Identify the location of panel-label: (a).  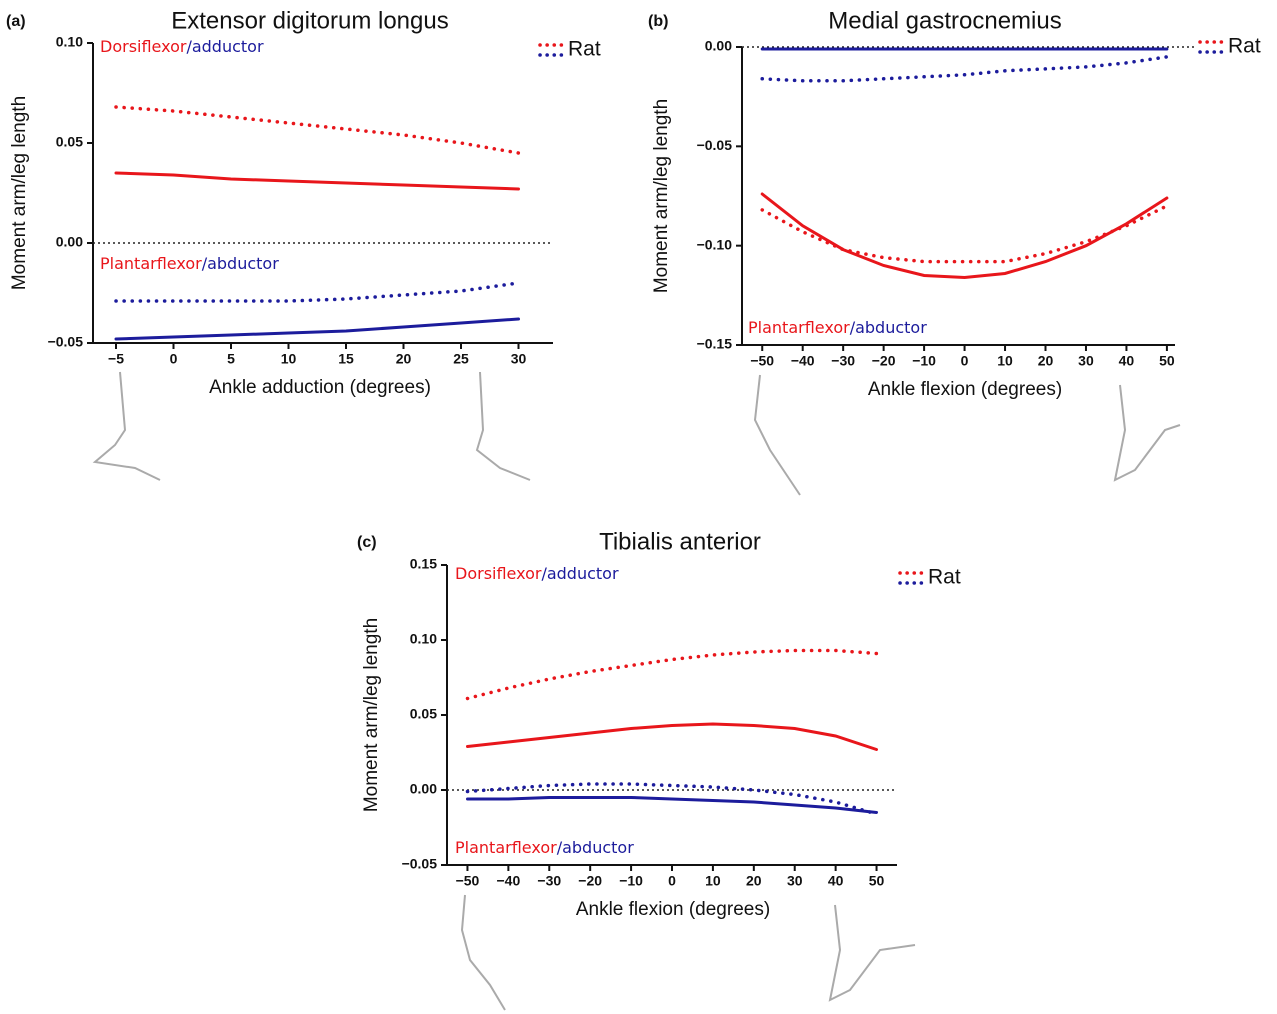
(16, 21).